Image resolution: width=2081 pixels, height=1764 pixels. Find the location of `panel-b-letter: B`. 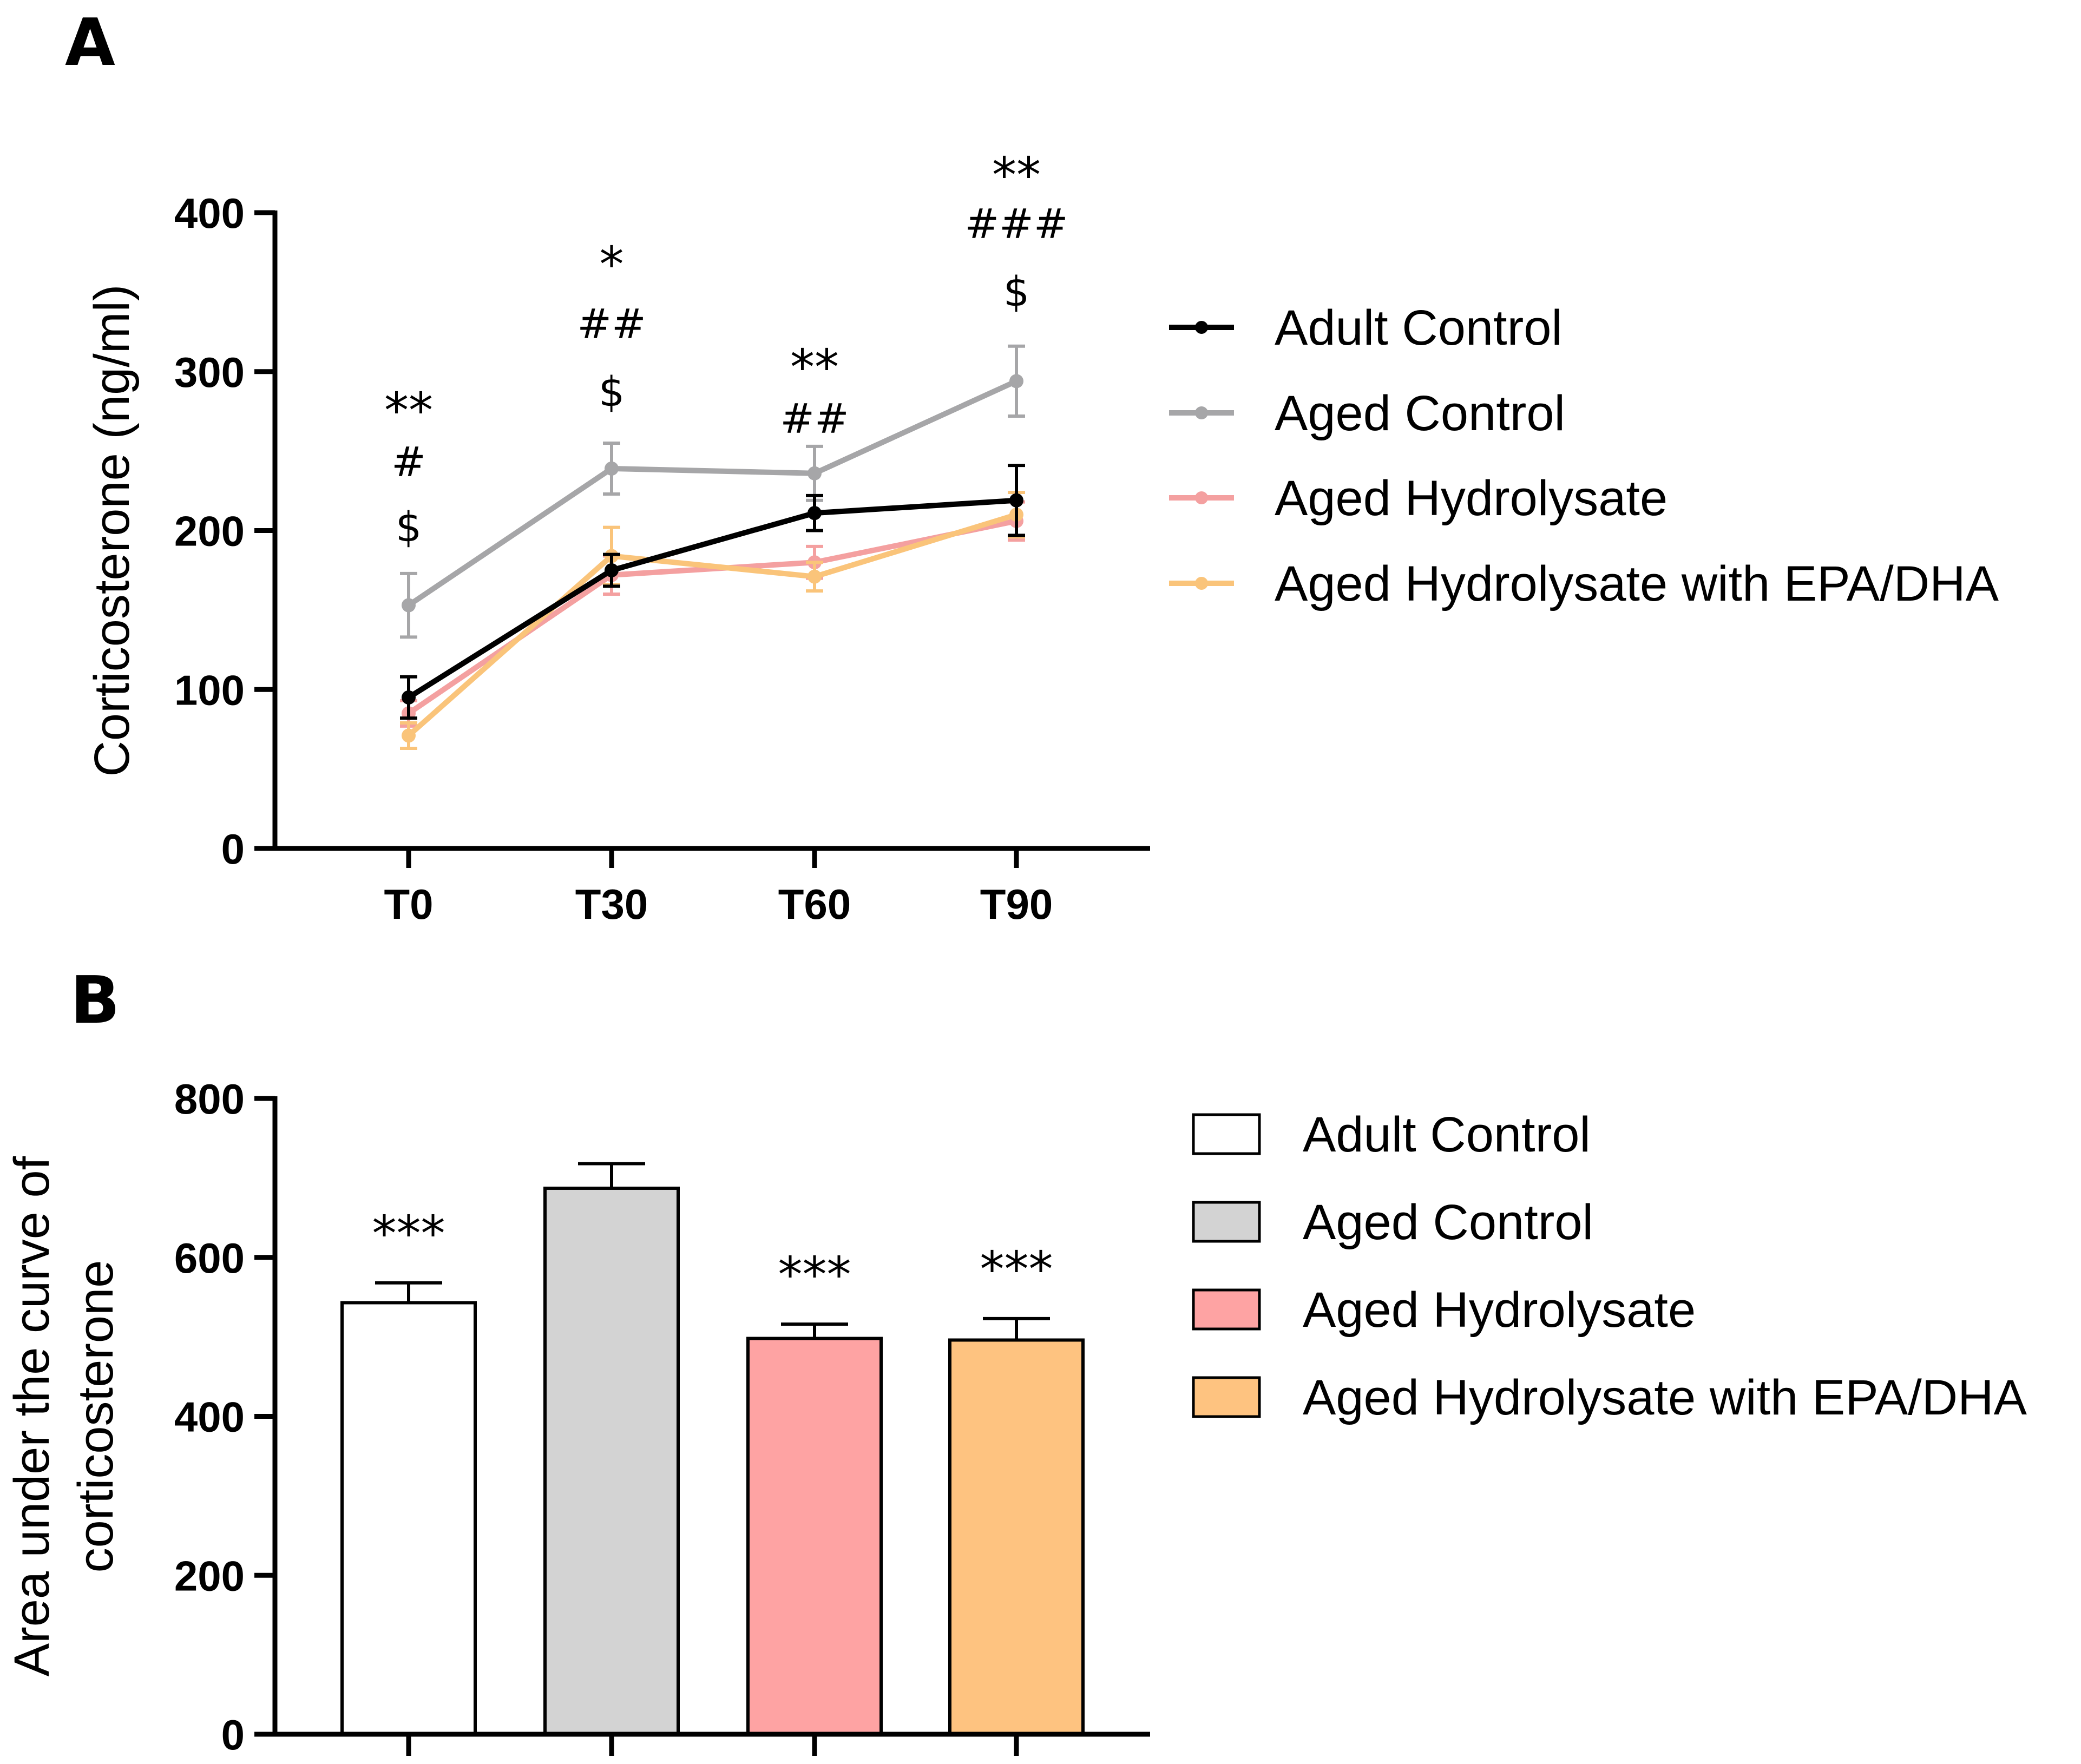

panel-b-letter: B is located at coordinates (95, 1000).